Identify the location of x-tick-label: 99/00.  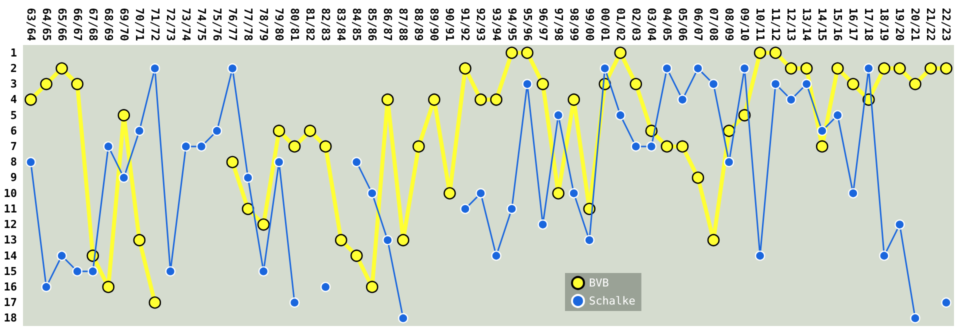
(589, 24).